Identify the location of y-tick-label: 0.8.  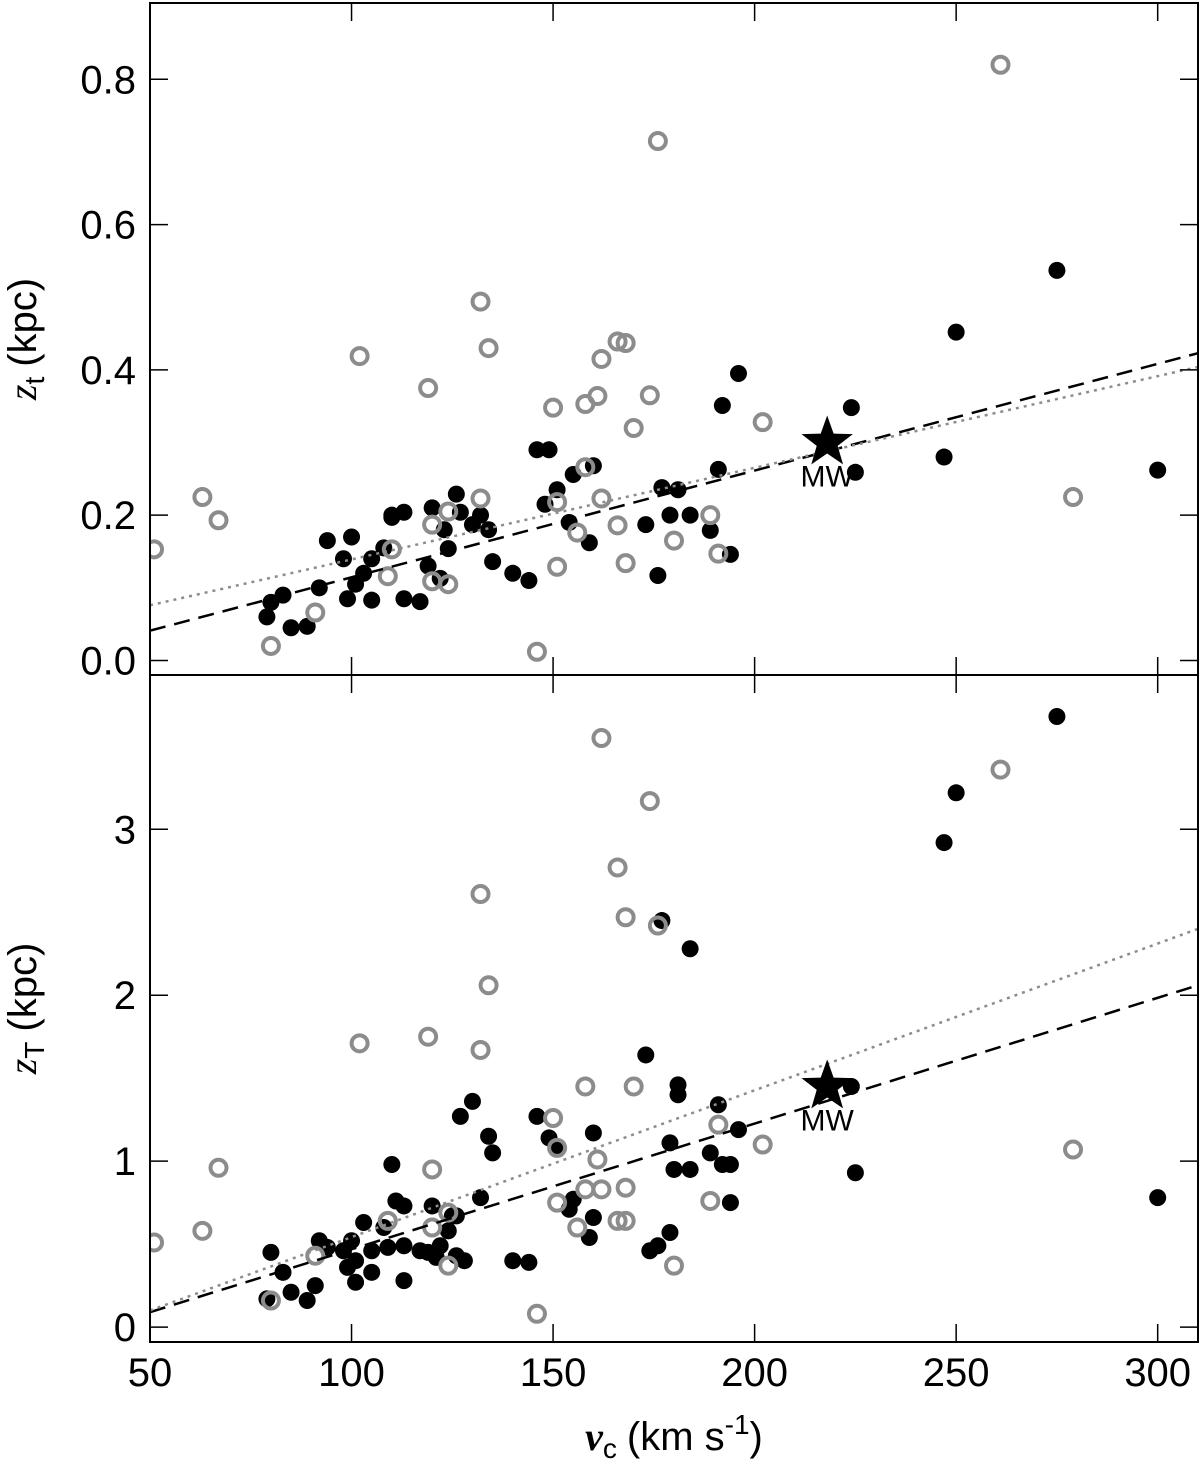
(108, 80).